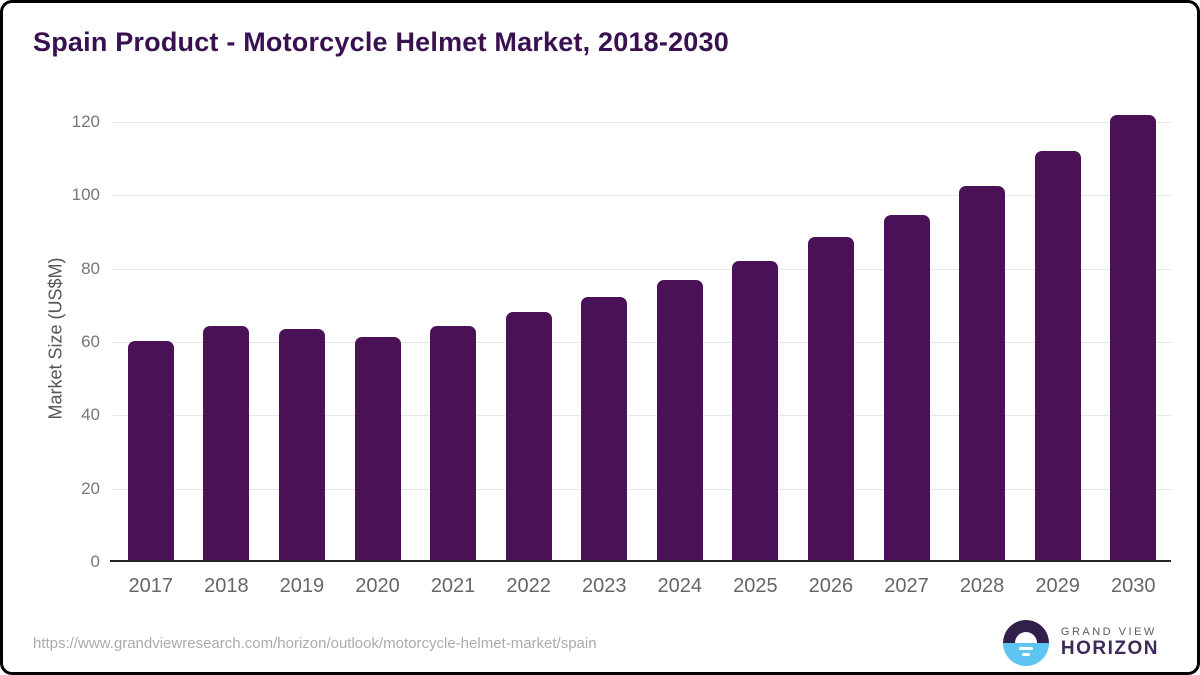 Image resolution: width=1200 pixels, height=675 pixels. I want to click on logo-wordmark: GRAND VIEW HORIZON, so click(1110, 643).